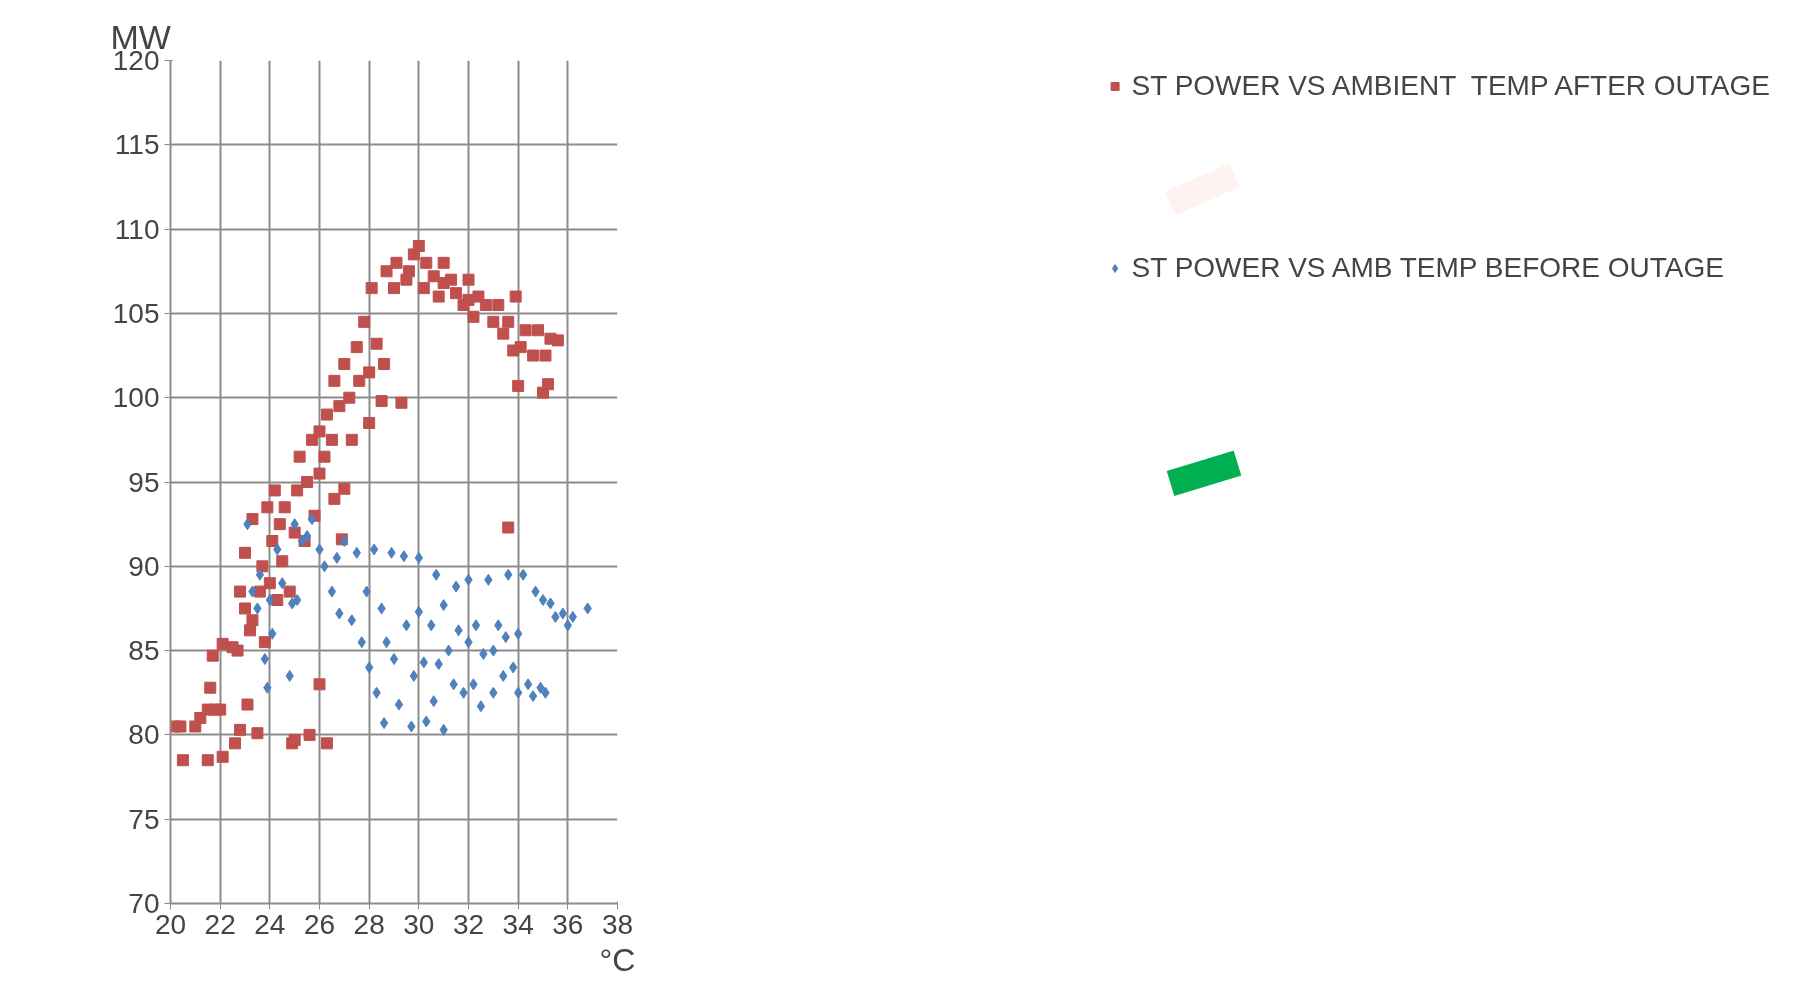 This screenshot has height=1000, width=1804. Describe the element at coordinates (617, 924) in the screenshot. I see `x-tick-label: 38` at that location.